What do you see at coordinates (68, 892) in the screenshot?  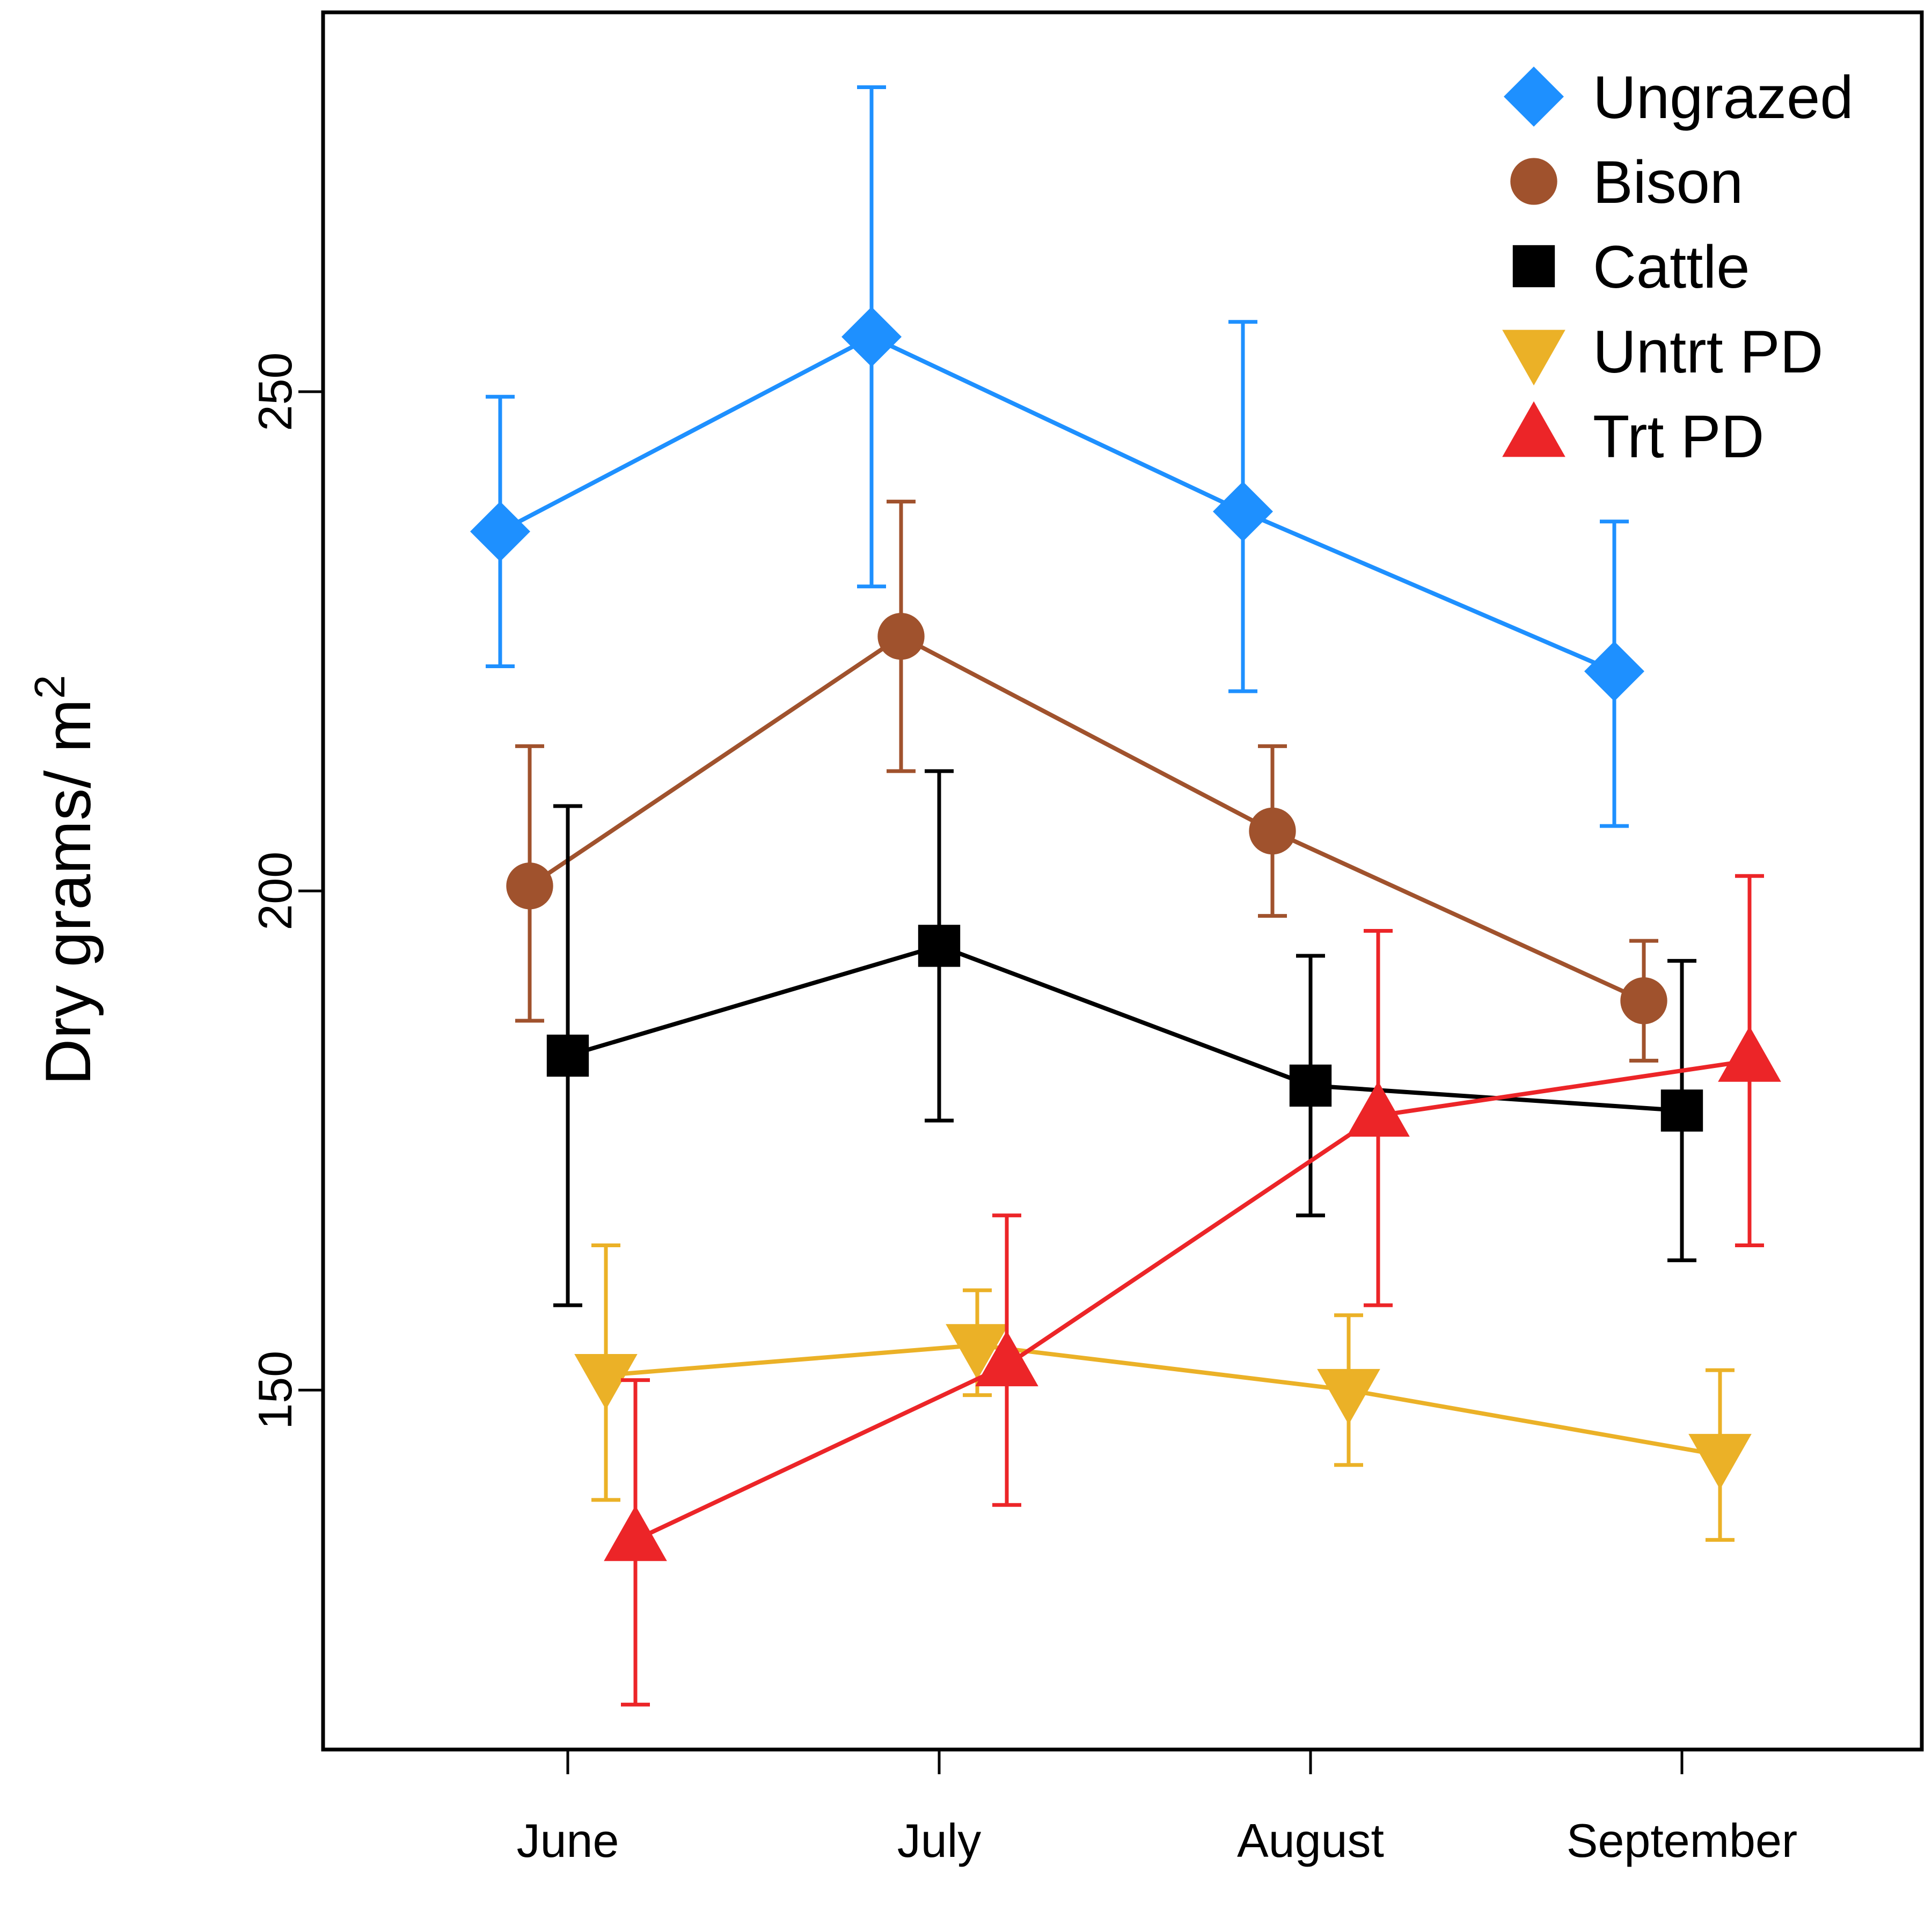 I see `y-axis-label-text: Dry grams/ m` at bounding box center [68, 892].